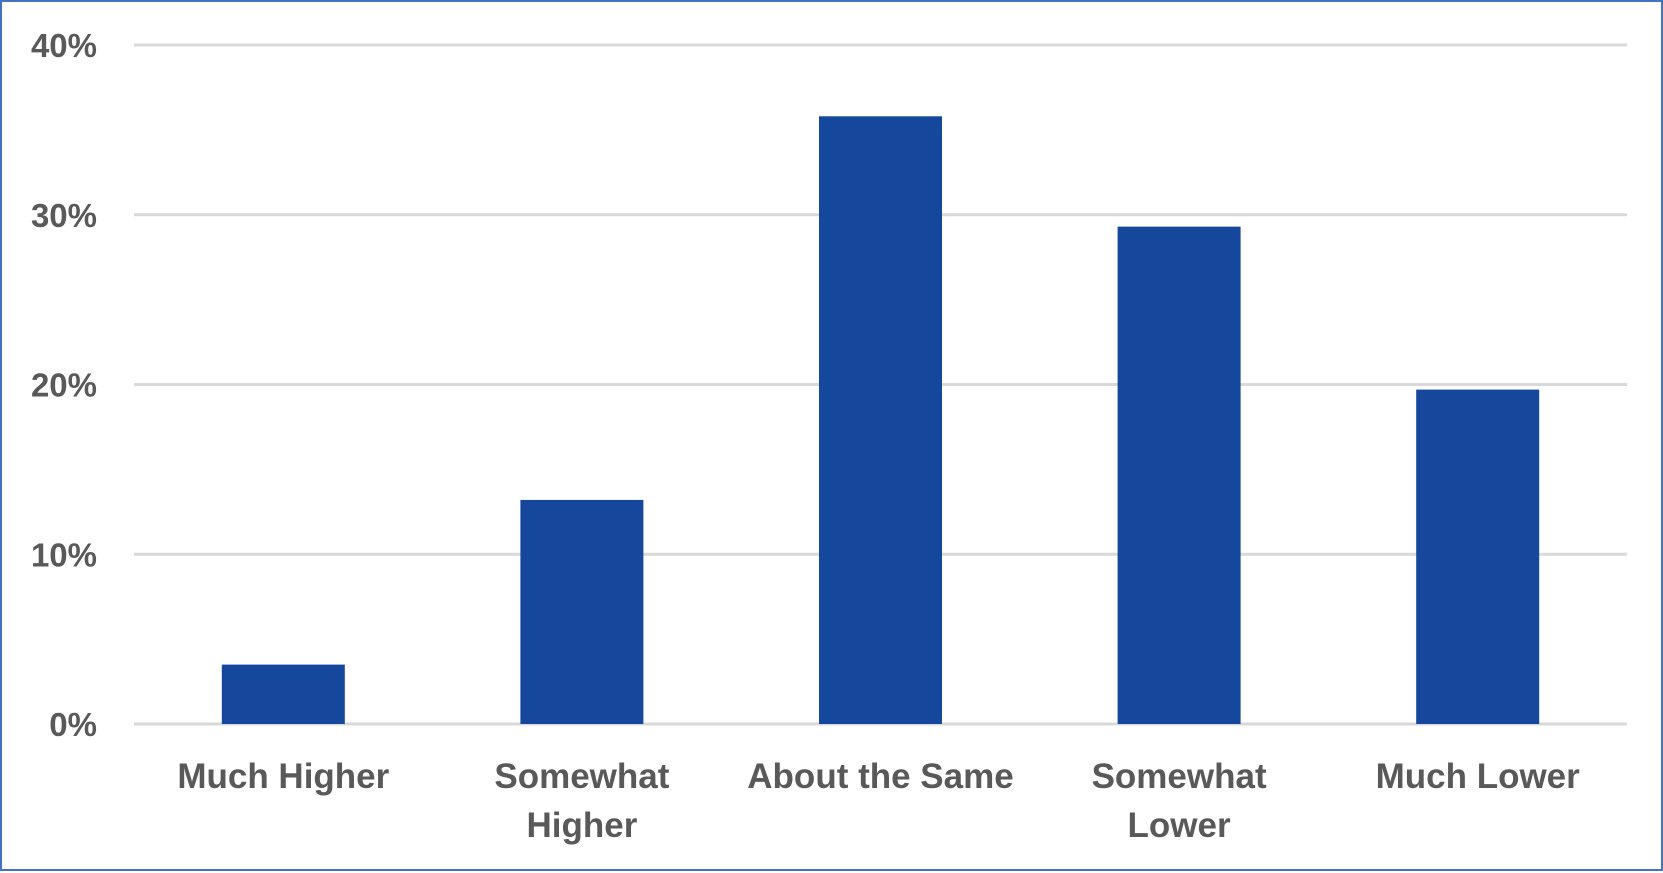  I want to click on y-tick-label: 10%, so click(64, 554).